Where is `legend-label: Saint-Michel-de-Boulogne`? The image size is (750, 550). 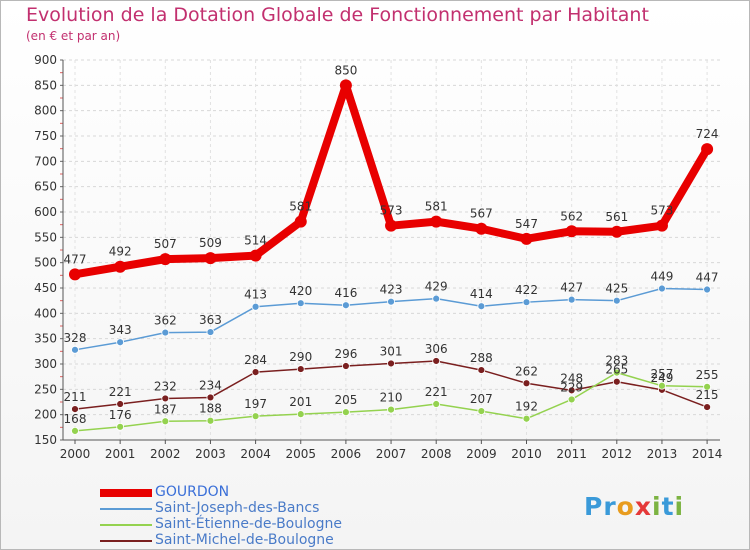
legend-label: Saint-Michel-de-Boulogne is located at coordinates (244, 540).